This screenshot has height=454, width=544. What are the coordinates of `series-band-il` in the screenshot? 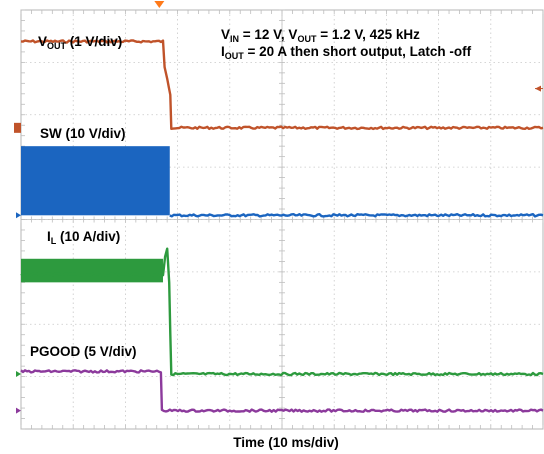 It's located at (92, 270).